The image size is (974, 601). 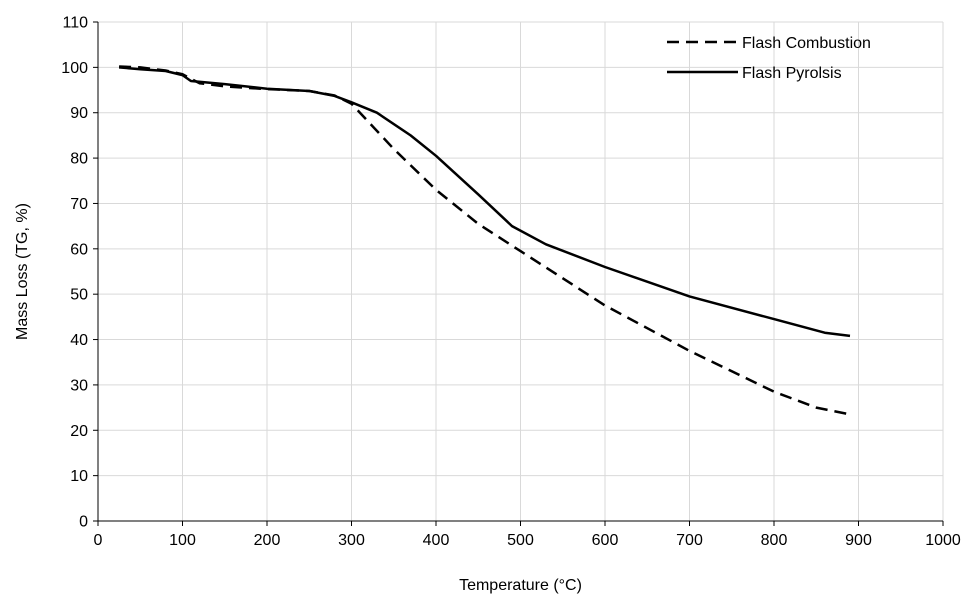 I want to click on y-tick-label: 110, so click(x=75, y=23).